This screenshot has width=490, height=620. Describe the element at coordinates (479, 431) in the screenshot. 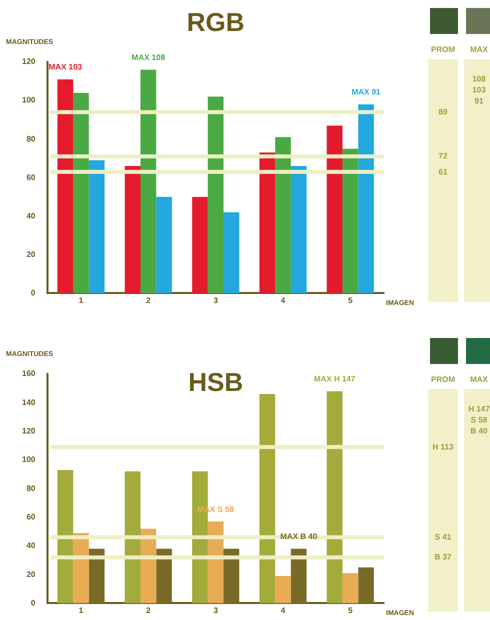

I see `text: B 40` at that location.